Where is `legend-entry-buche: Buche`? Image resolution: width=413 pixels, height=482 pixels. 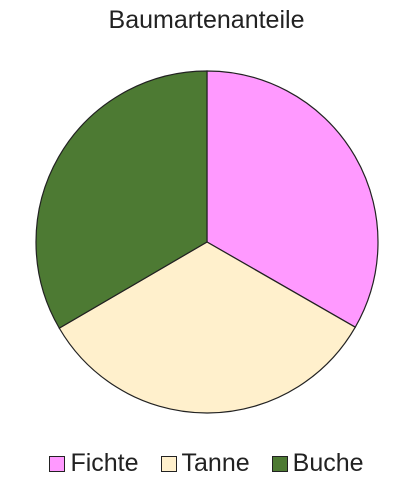
legend-entry-buche: Buche is located at coordinates (317, 463).